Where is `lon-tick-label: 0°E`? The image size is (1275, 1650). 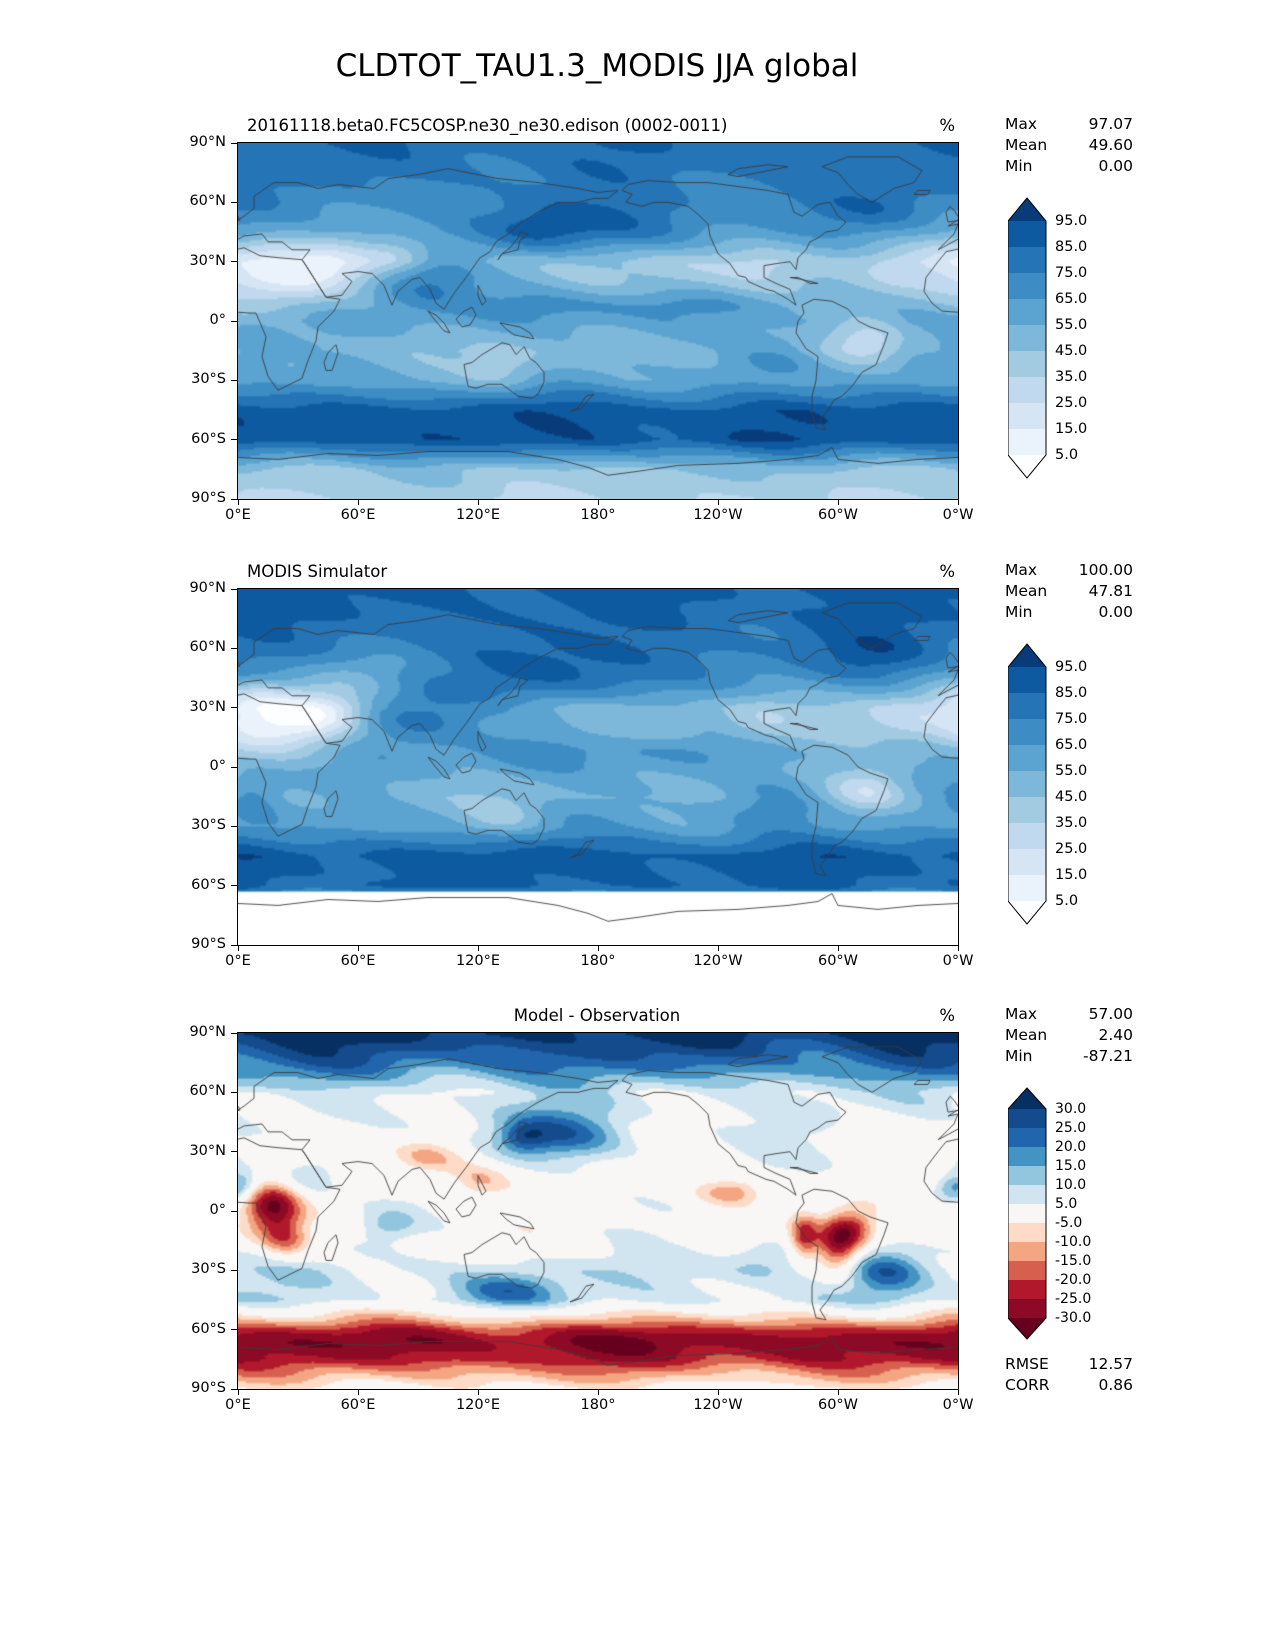 lon-tick-label: 0°E is located at coordinates (238, 961).